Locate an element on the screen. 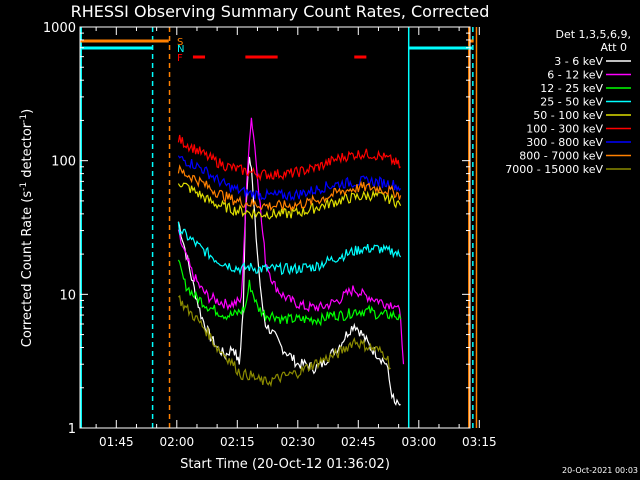 The width and height of the screenshot is (640, 480). legend-label-5: 100 - 300 keV is located at coordinates (564, 129).